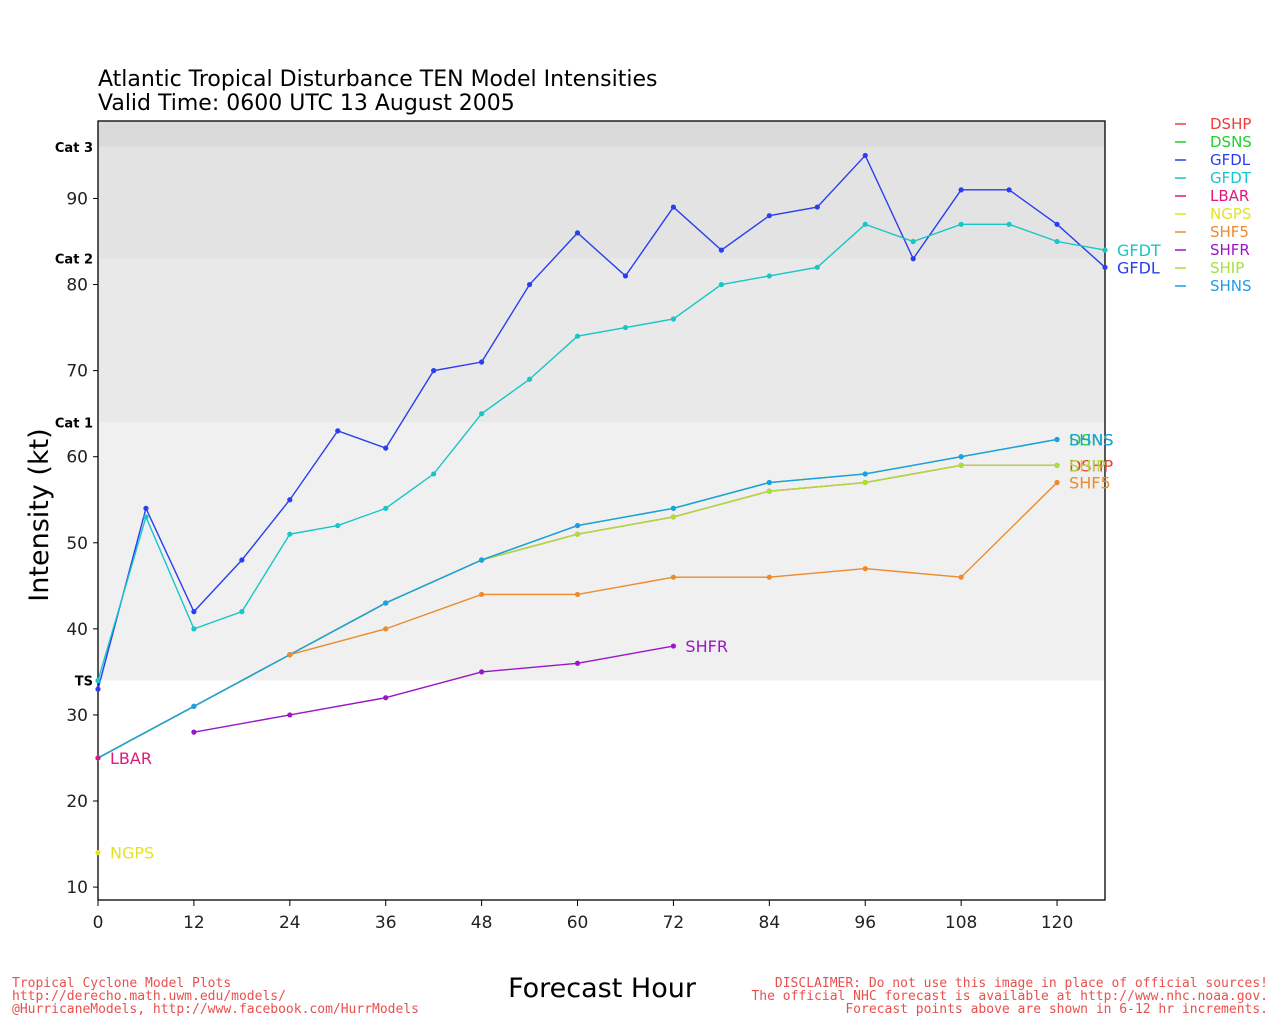 The width and height of the screenshot is (1280, 1024). Describe the element at coordinates (121, 983) in the screenshot. I see `footer-left-line-1: Tropical Cyclone Model Plots` at that location.